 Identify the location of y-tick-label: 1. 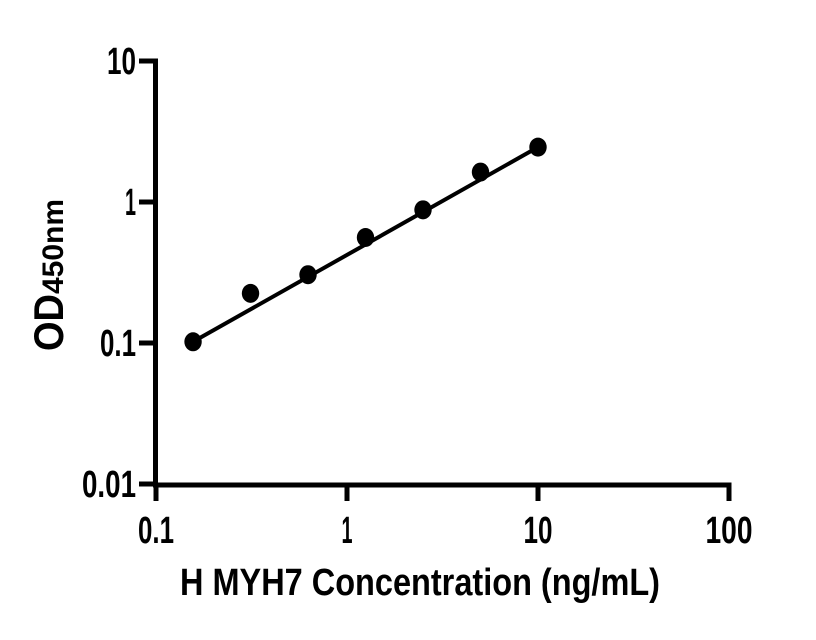
(130, 203).